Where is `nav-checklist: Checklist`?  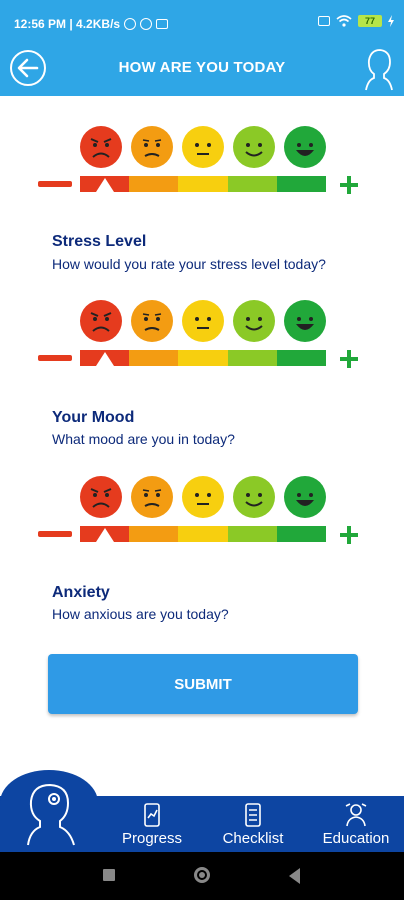
nav-checklist: Checklist is located at coordinates (253, 825).